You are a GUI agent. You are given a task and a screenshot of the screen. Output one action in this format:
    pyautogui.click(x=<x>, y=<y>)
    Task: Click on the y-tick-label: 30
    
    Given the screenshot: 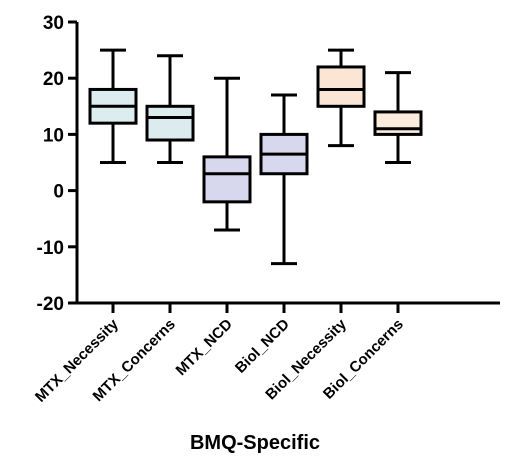 What is the action you would take?
    pyautogui.click(x=53, y=23)
    